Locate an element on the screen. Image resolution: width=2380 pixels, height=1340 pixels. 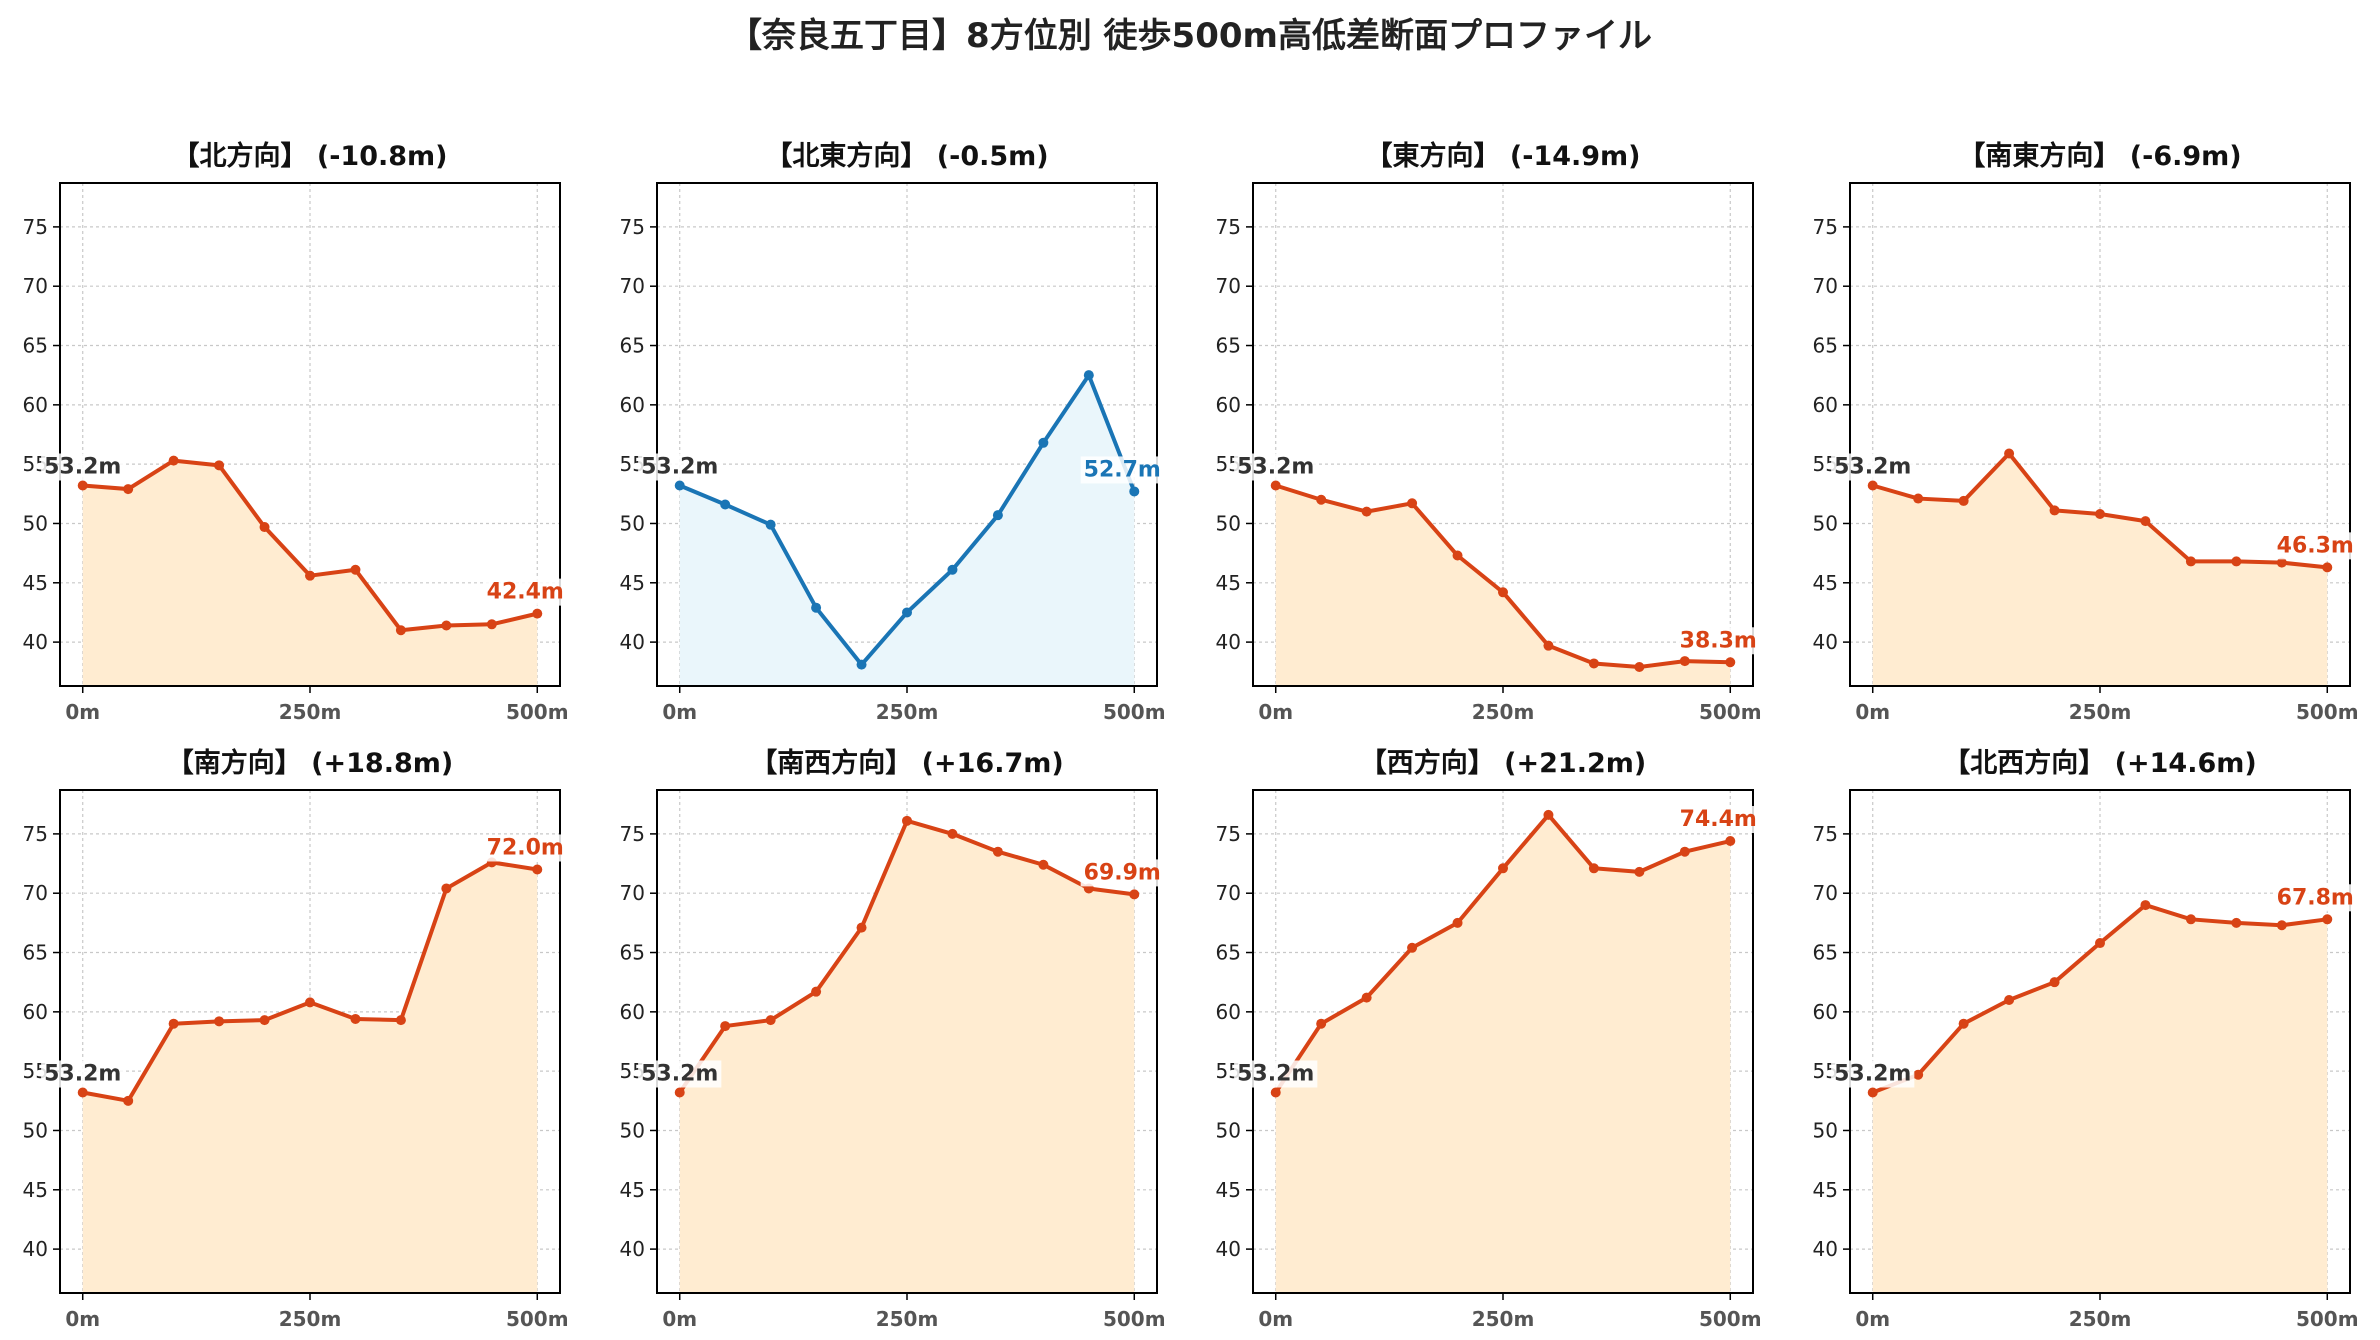
panel-title: 【南西方向】 (+16.7m) is located at coordinates (906, 763).